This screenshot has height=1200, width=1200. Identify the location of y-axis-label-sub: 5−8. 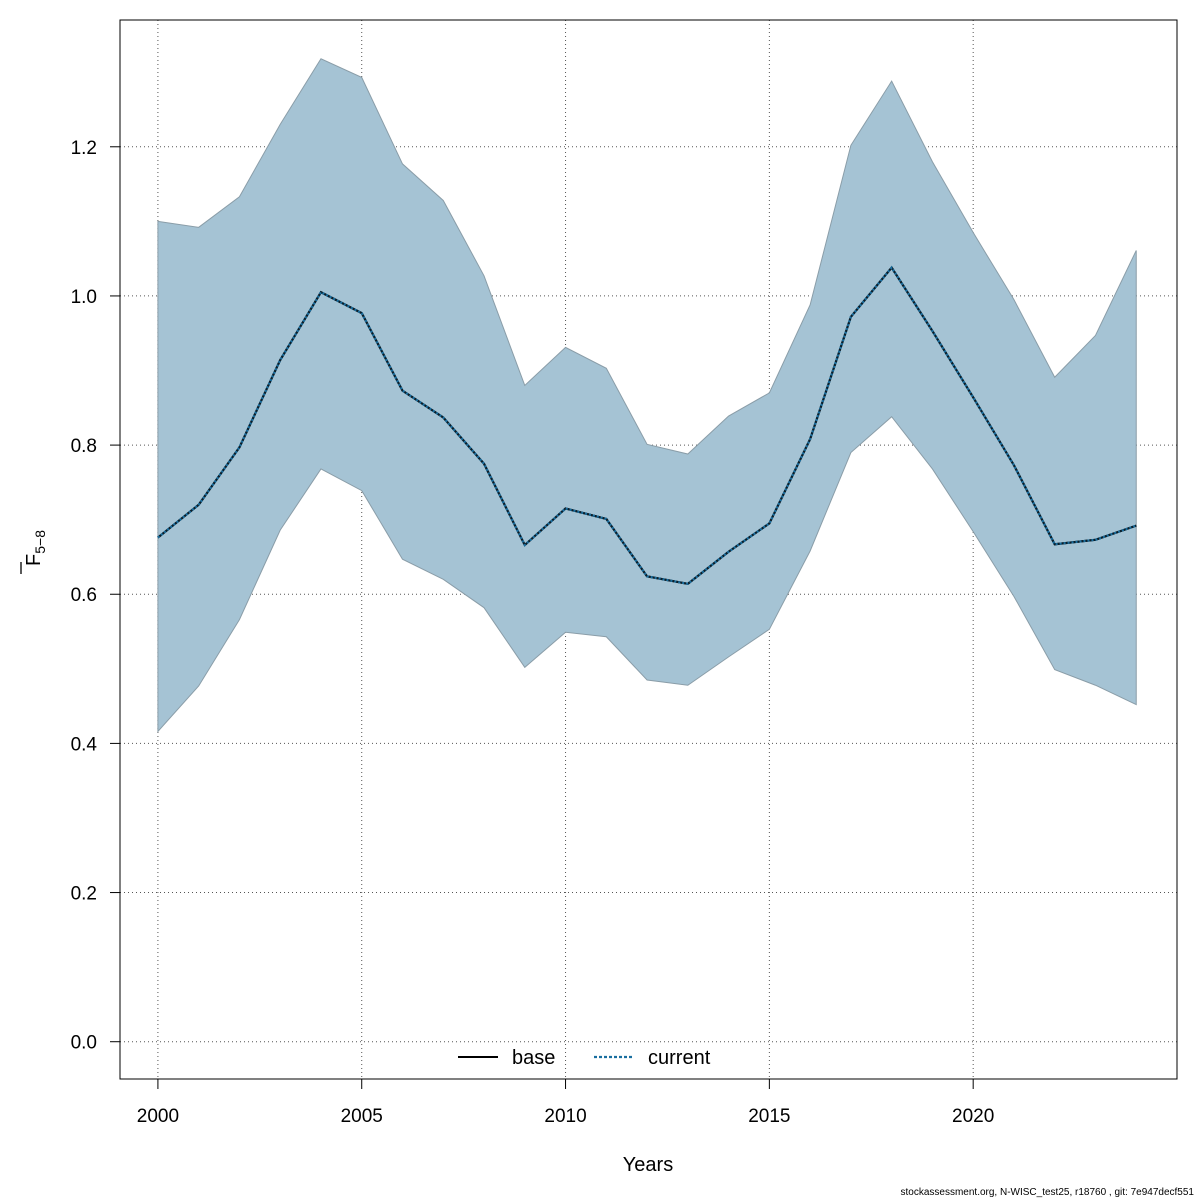
(40, 542).